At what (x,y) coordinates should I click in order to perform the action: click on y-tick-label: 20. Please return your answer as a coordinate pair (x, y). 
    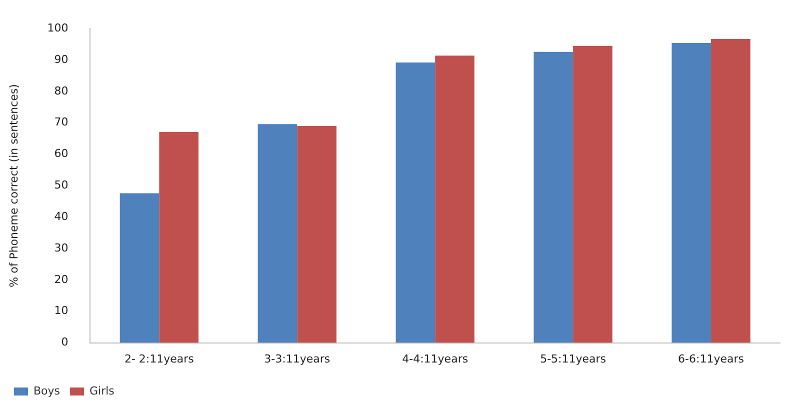
    Looking at the image, I should click on (61, 279).